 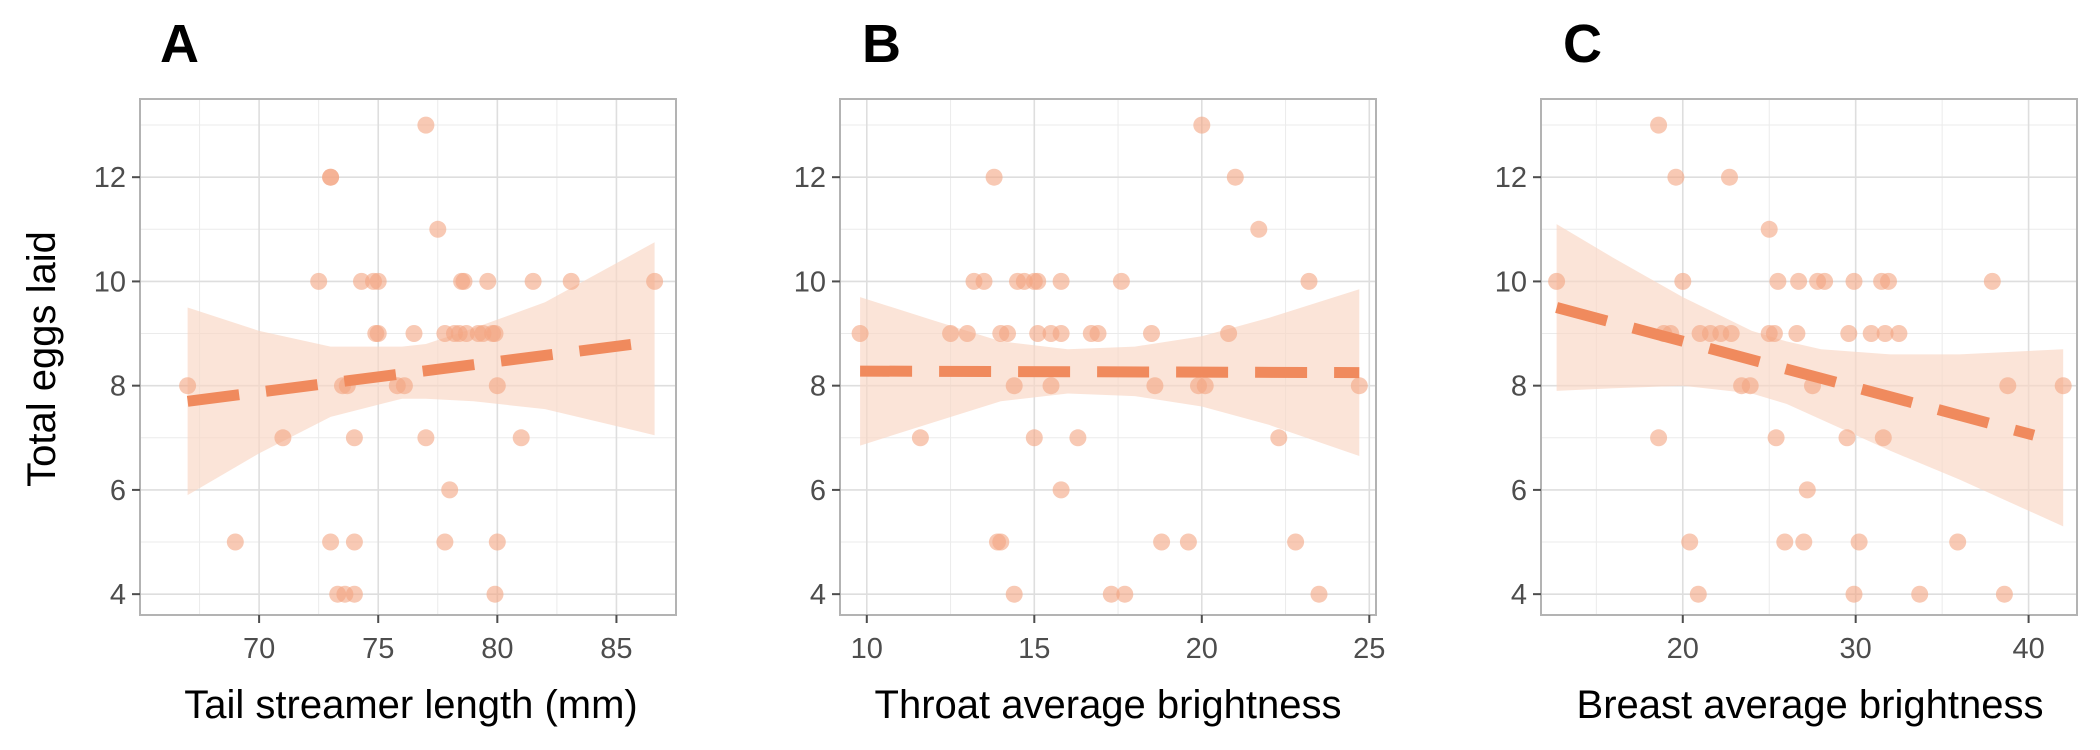 I want to click on panel-a-y-tick-label: 6, so click(x=118, y=491).